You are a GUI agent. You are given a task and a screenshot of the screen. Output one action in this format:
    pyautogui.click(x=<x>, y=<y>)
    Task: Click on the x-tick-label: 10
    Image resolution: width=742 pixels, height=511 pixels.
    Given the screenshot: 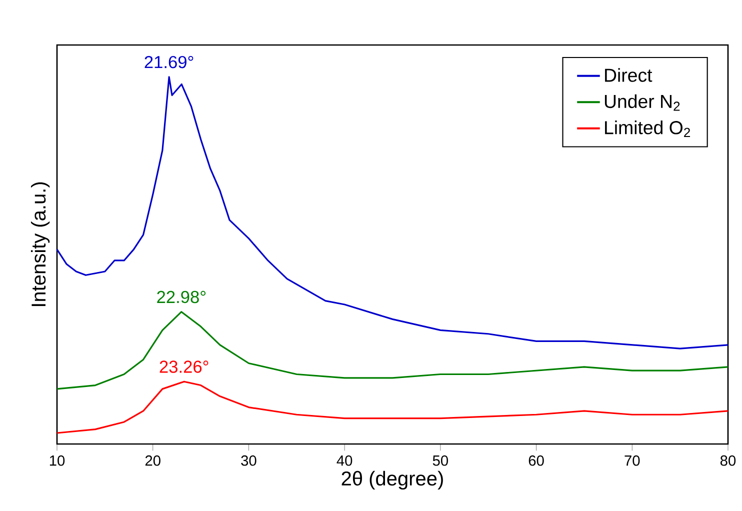 What is the action you would take?
    pyautogui.click(x=57, y=460)
    